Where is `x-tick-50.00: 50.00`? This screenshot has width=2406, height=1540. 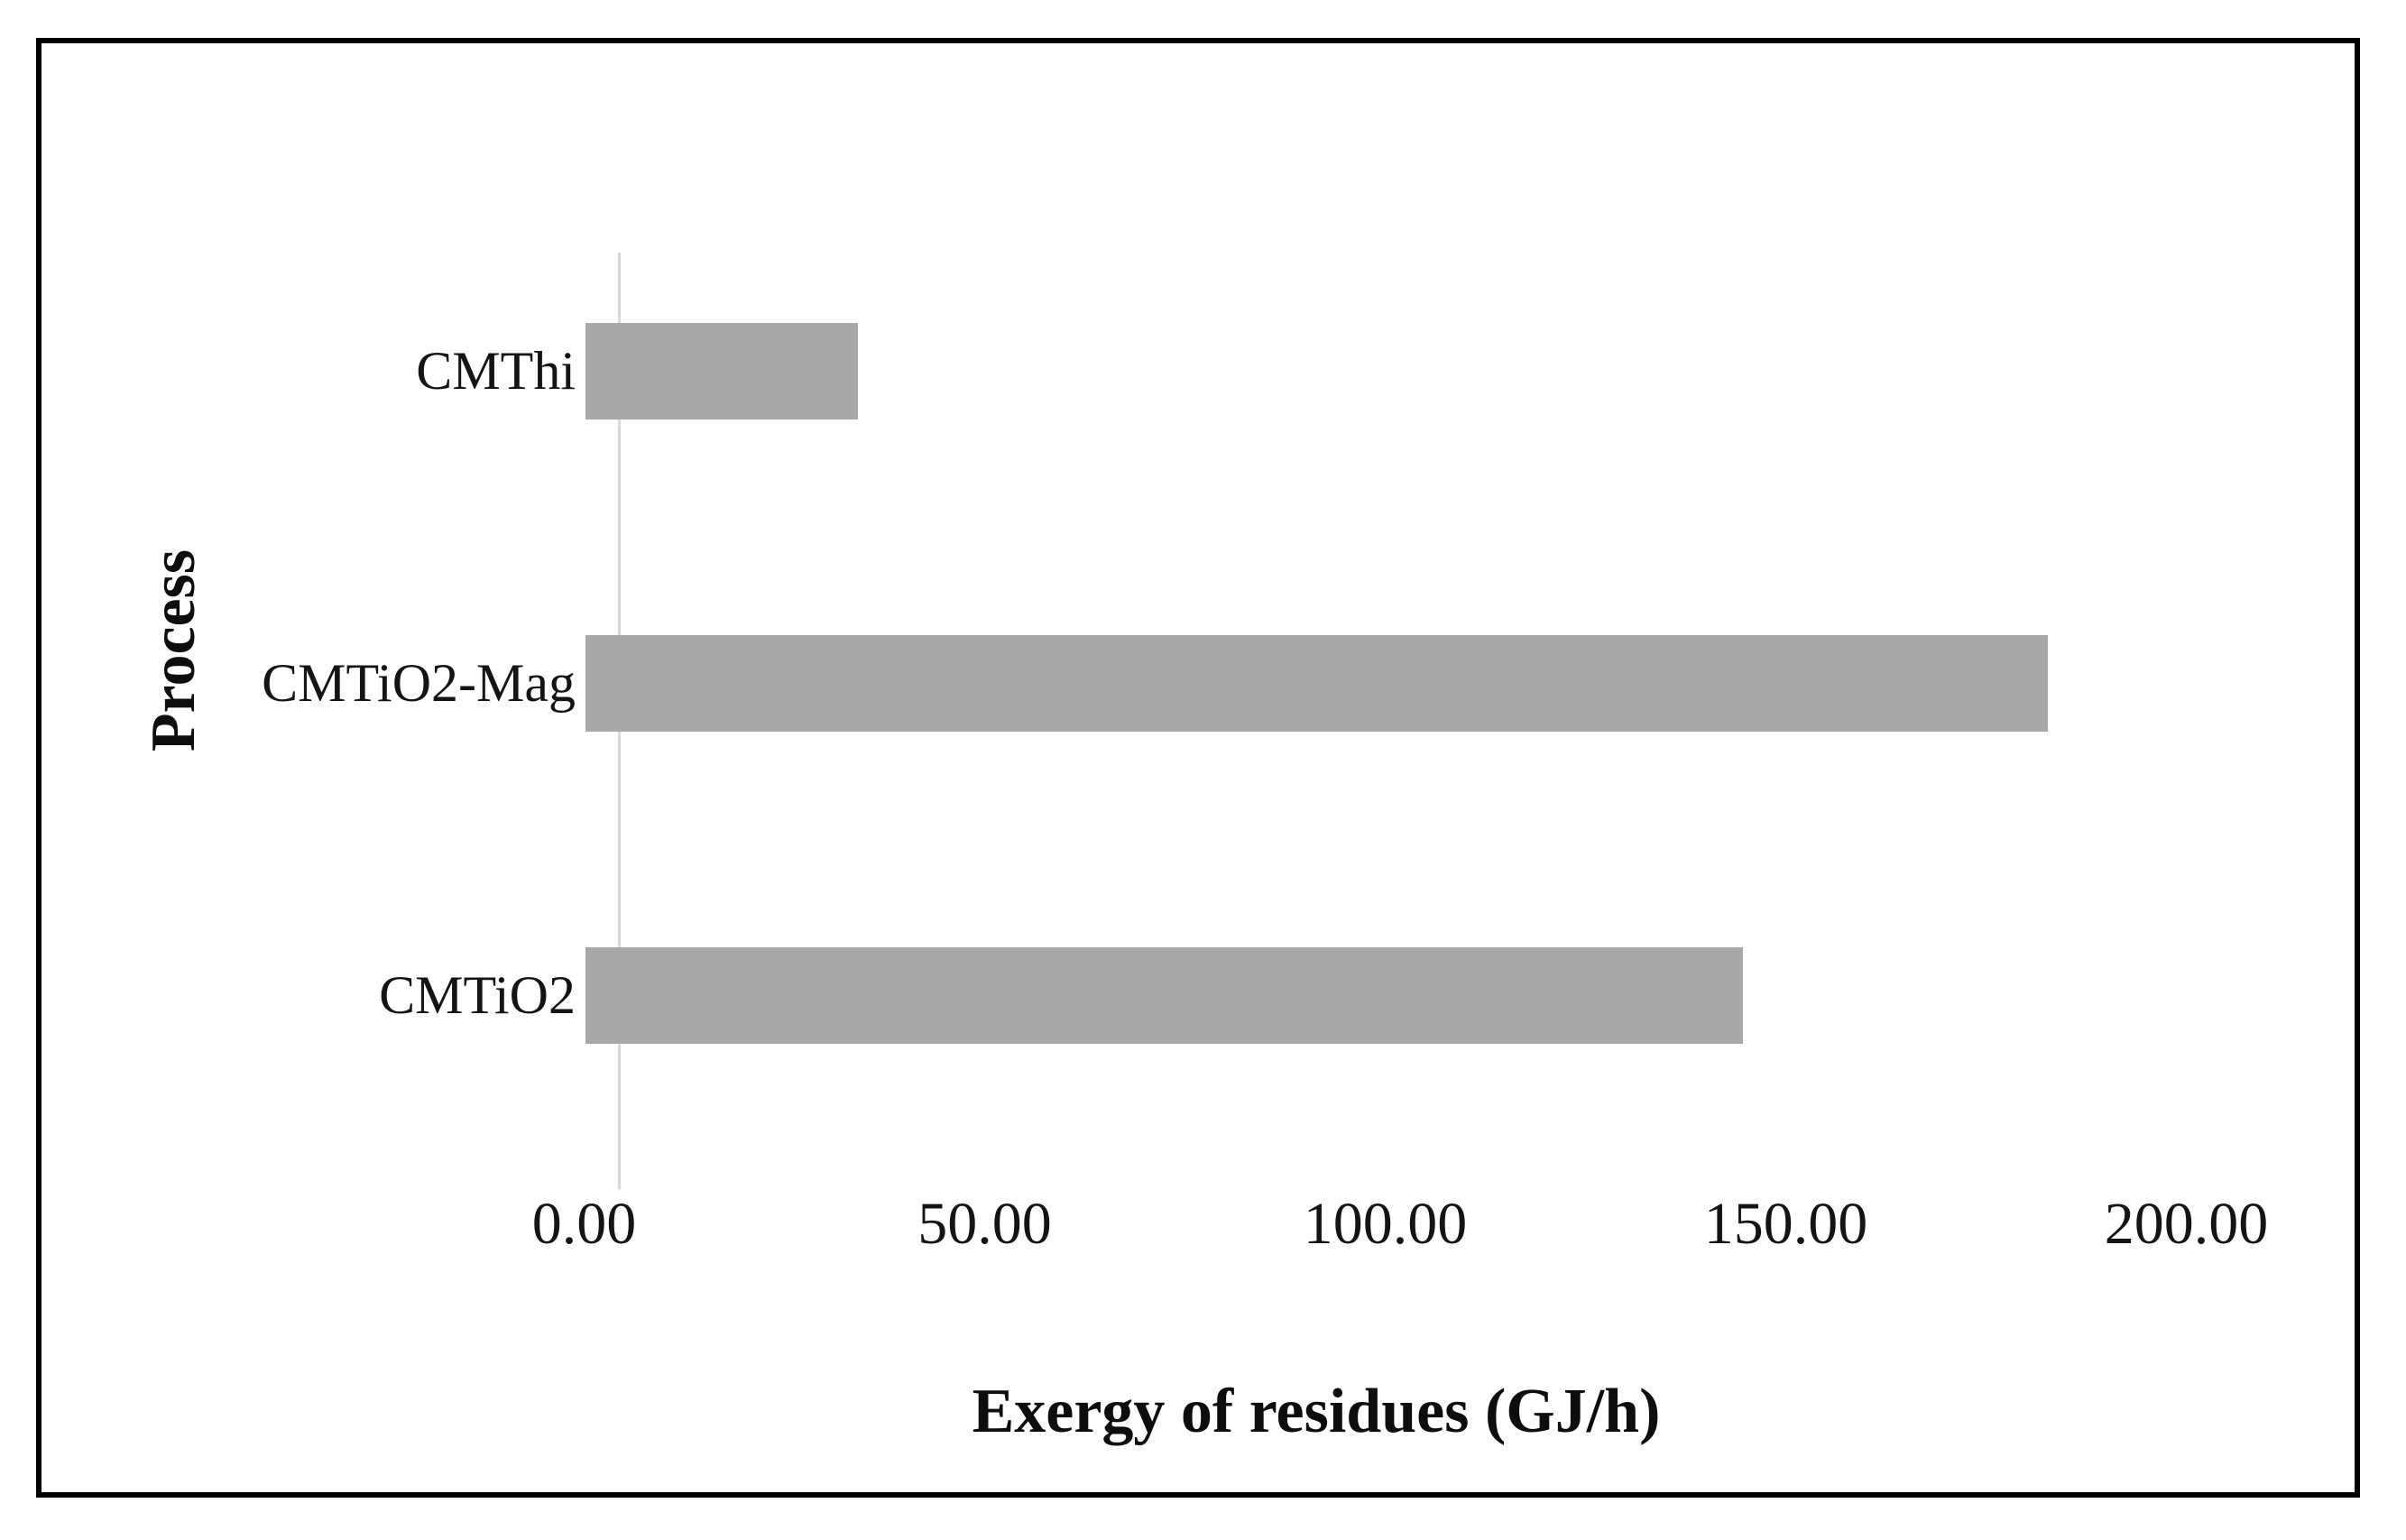
x-tick-50.00: 50.00 is located at coordinates (985, 1224).